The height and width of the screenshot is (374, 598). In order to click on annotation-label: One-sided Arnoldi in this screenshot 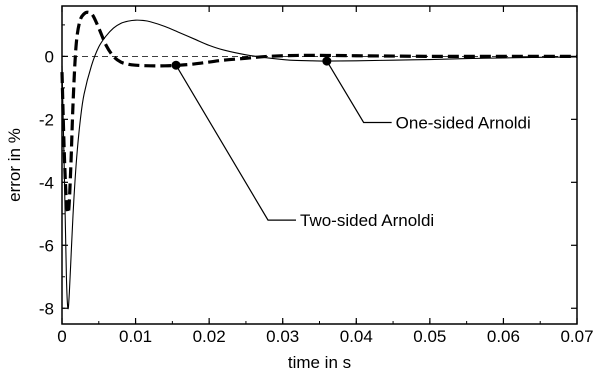, I will do `click(463, 122)`.